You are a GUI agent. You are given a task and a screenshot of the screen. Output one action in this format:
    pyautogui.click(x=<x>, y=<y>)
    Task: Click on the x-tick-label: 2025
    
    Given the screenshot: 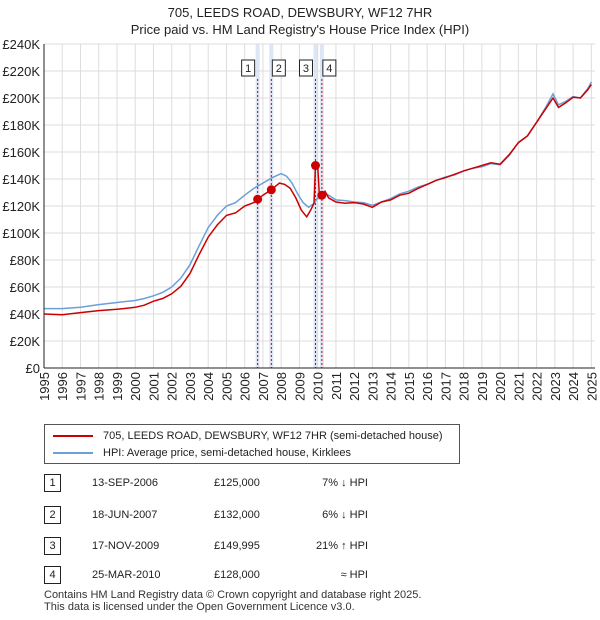 What is the action you would take?
    pyautogui.click(x=591, y=386)
    